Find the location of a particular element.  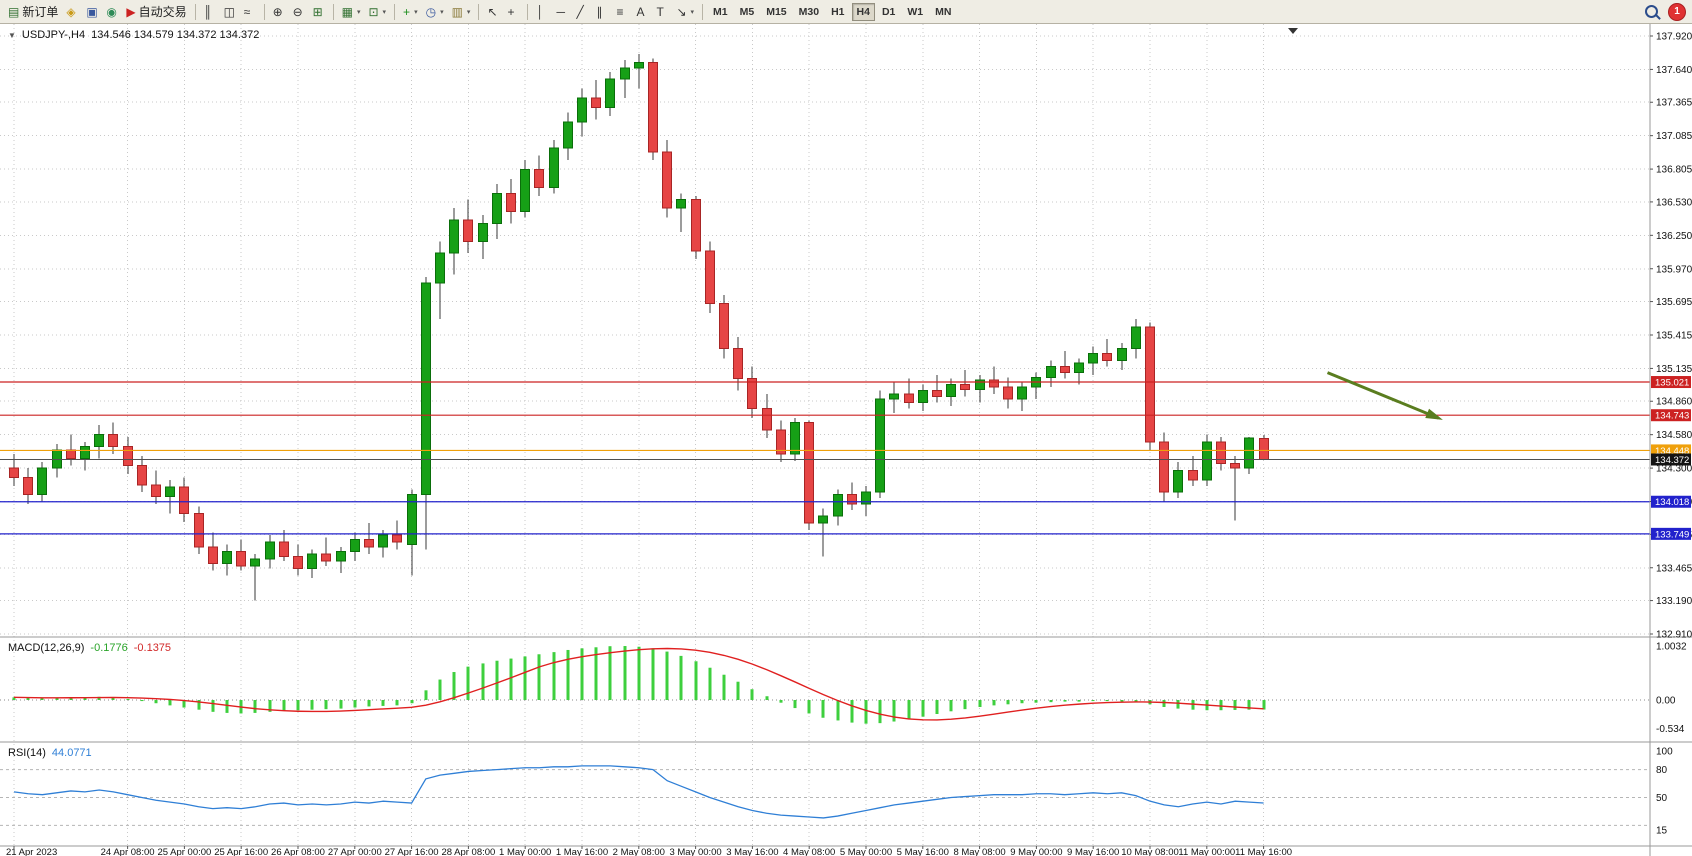

candlestick-chart-button: ◫ is located at coordinates (230, 12).